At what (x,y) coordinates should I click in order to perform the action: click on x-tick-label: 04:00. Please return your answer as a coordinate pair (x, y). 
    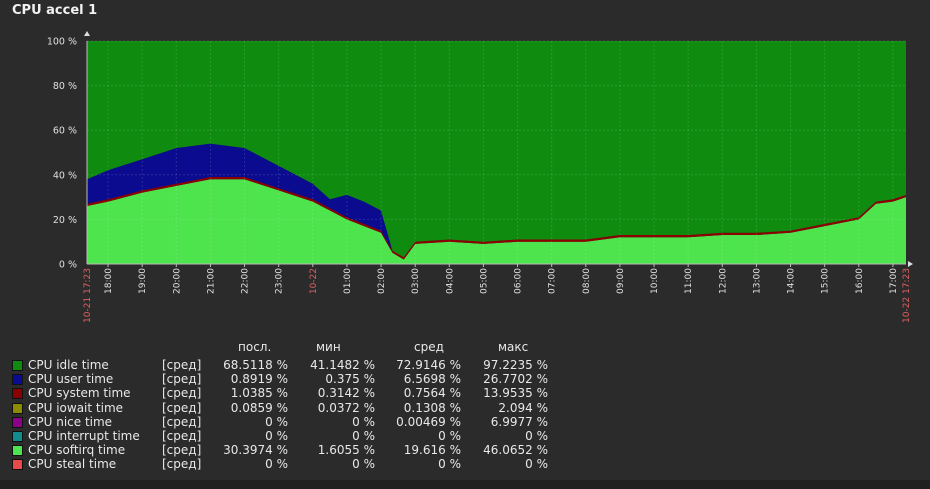
    Looking at the image, I should click on (450, 281).